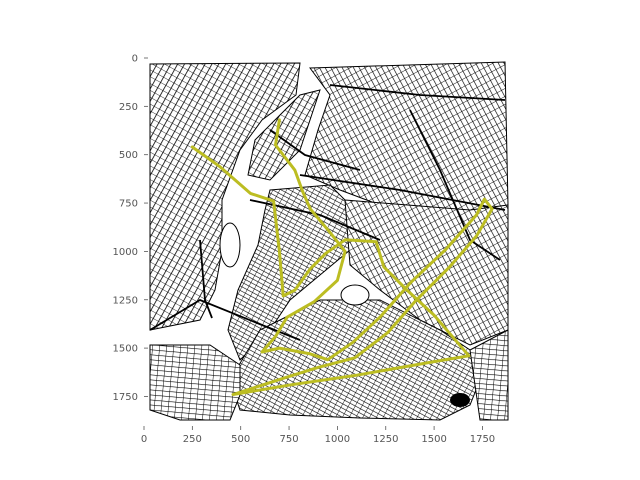  Describe the element at coordinates (426, 272) in the screenshot. I see `central-street-grid` at that location.